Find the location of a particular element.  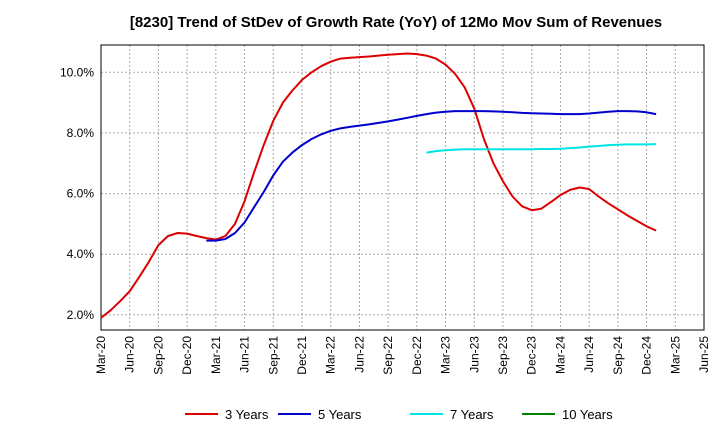

x-tick-label: Dec-21 is located at coordinates (302, 355).